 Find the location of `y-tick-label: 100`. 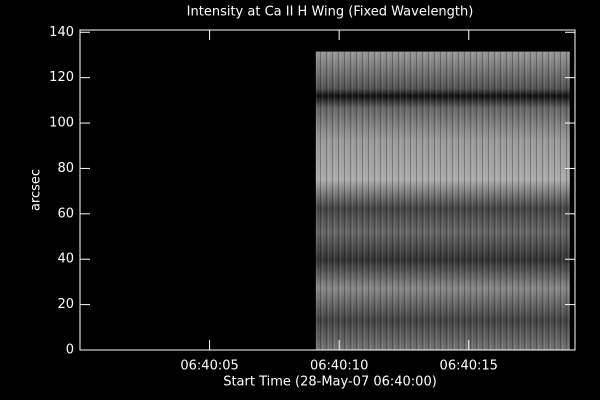

y-tick-label: 100 is located at coordinates (61, 123).